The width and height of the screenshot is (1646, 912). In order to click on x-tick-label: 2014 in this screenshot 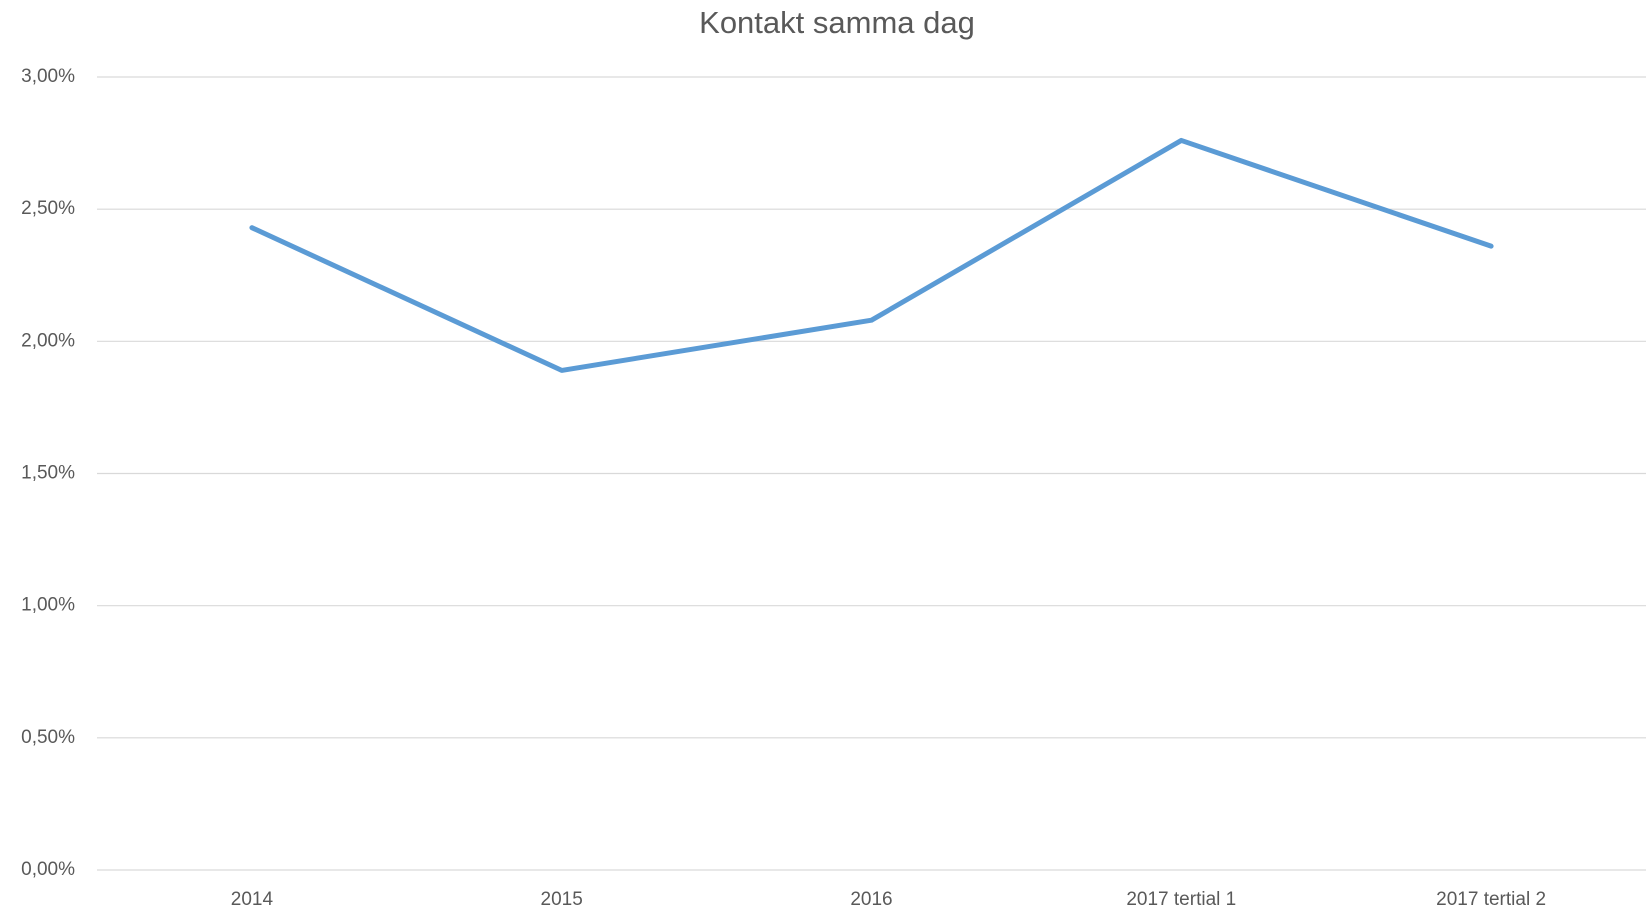, I will do `click(252, 899)`.